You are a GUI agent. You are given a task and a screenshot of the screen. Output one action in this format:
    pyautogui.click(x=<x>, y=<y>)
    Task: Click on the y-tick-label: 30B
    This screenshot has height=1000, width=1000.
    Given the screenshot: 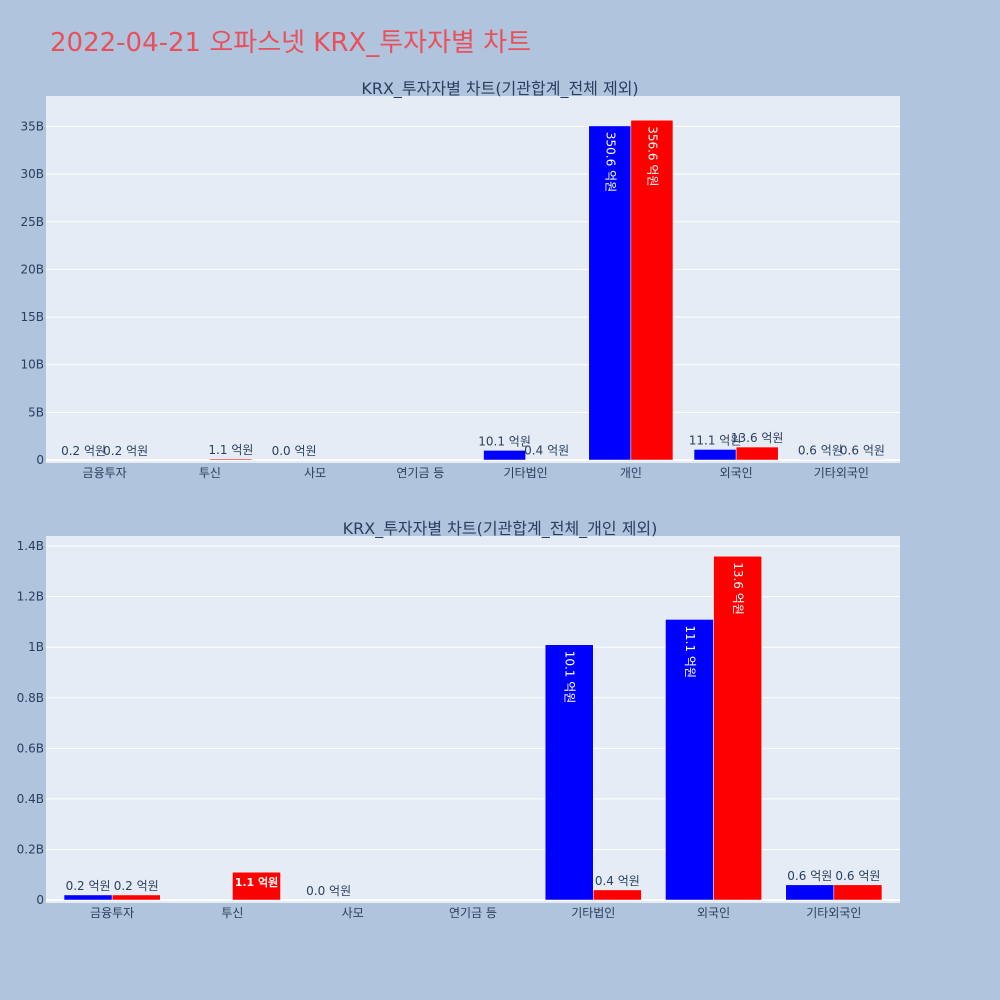 What is the action you would take?
    pyautogui.click(x=32, y=174)
    